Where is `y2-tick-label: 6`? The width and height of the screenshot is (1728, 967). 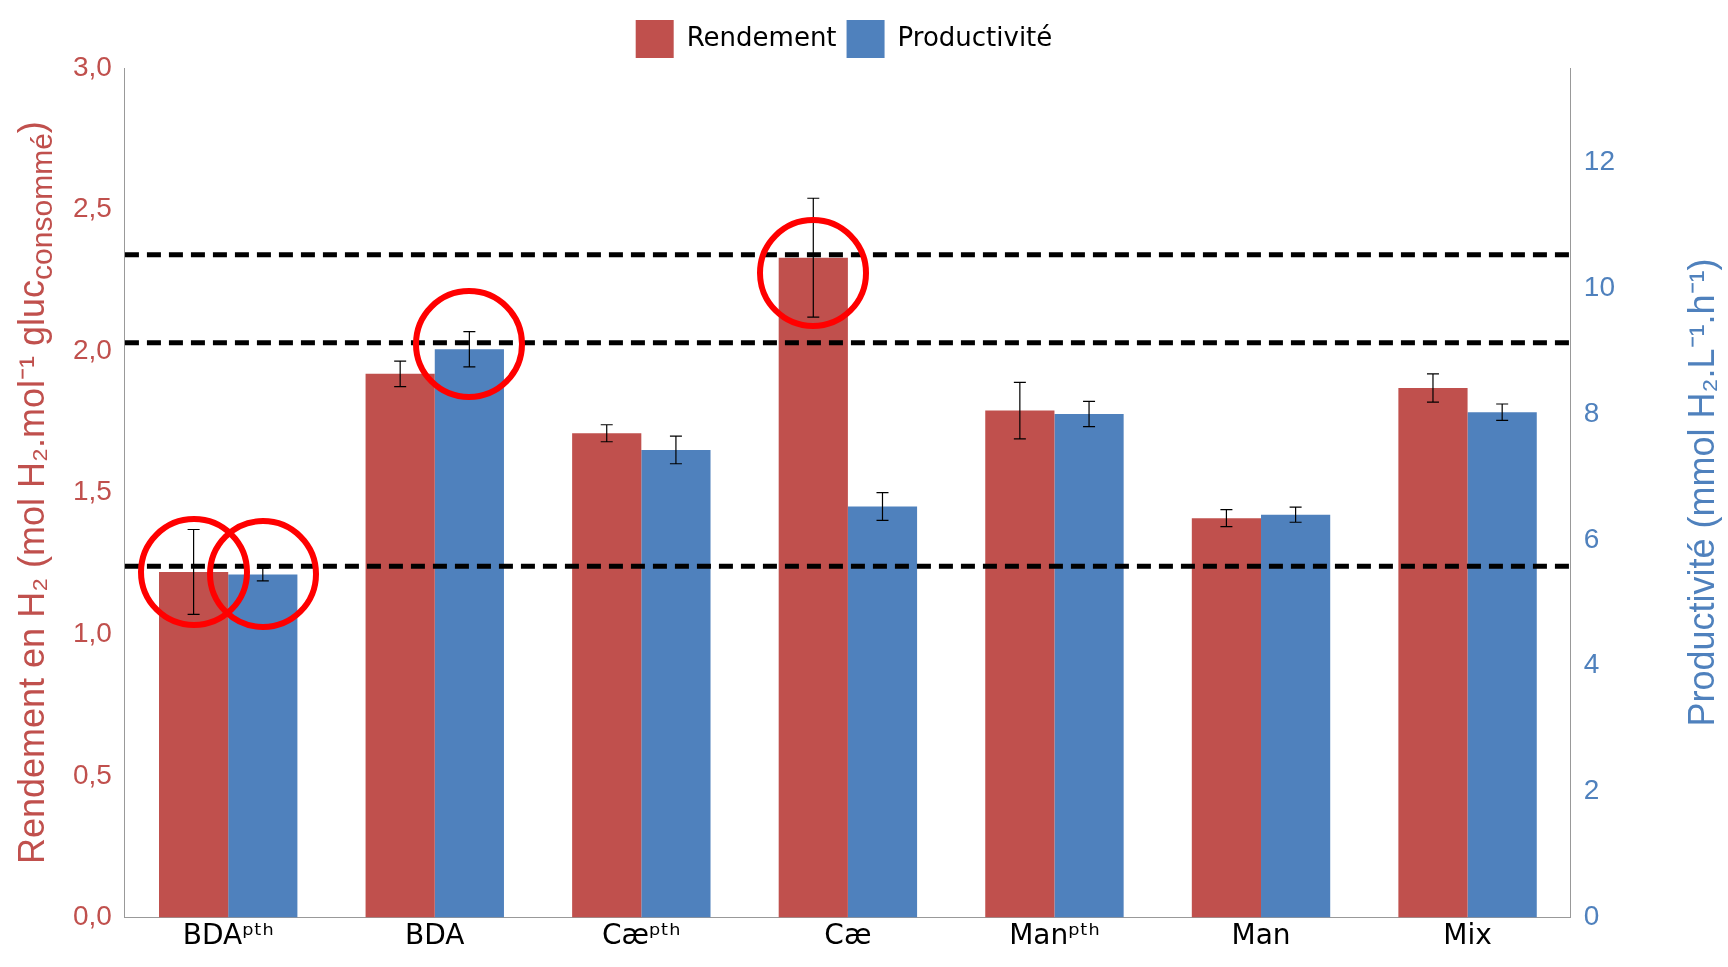
y2-tick-label: 6 is located at coordinates (1591, 538).